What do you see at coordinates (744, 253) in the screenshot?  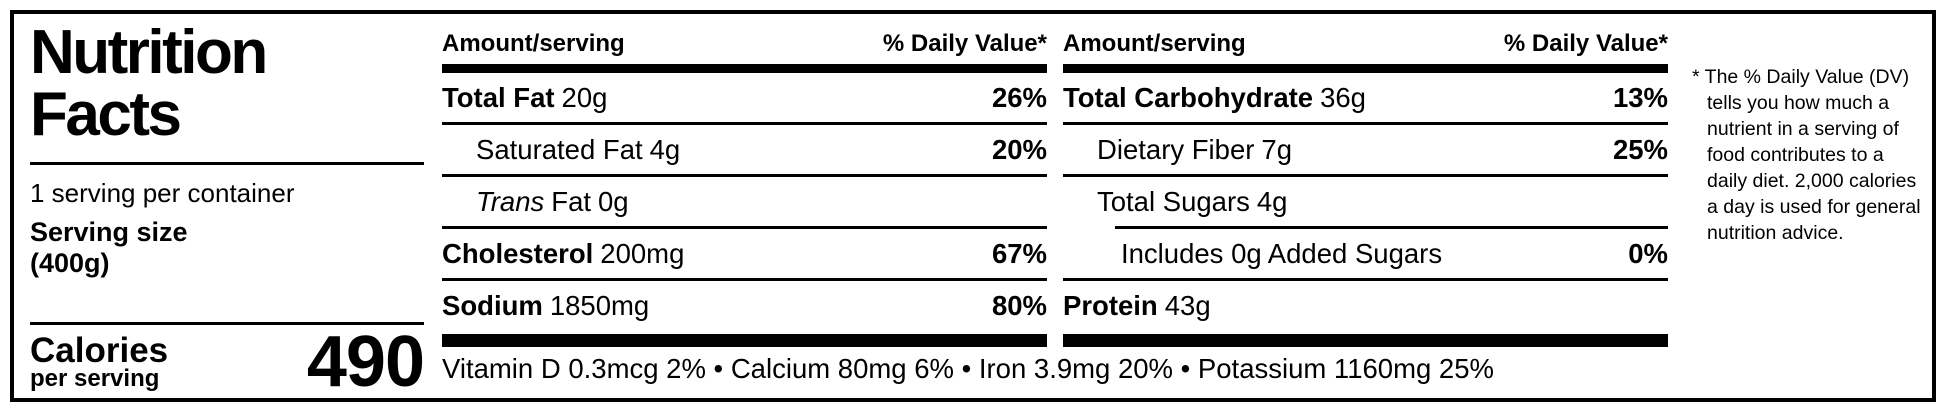 I see `row-cholesterol: Cholesterol 200mg 67%` at bounding box center [744, 253].